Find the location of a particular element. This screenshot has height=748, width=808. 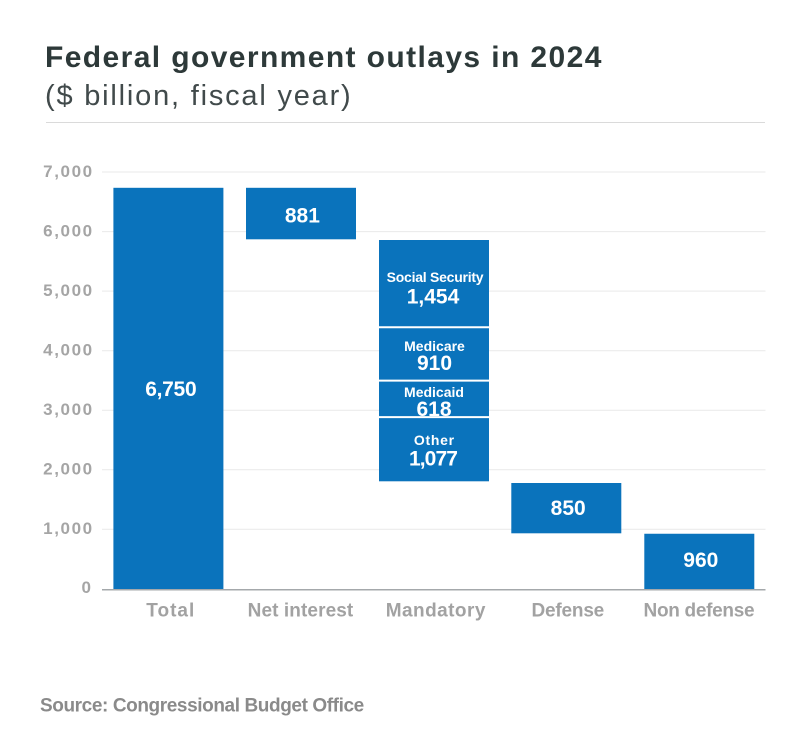

svg-text: 5,000 is located at coordinates (68, 290).